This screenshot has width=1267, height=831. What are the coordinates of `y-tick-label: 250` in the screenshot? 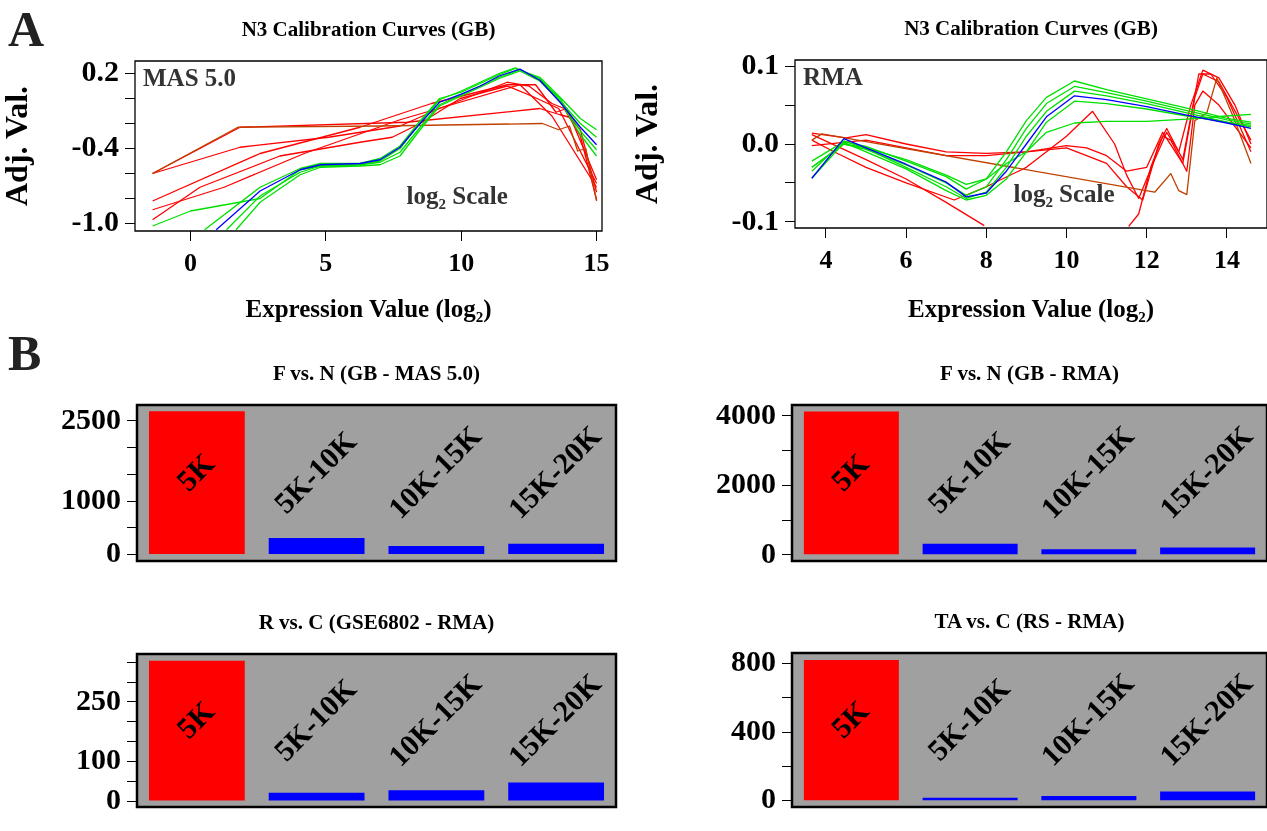 It's located at (98, 699).